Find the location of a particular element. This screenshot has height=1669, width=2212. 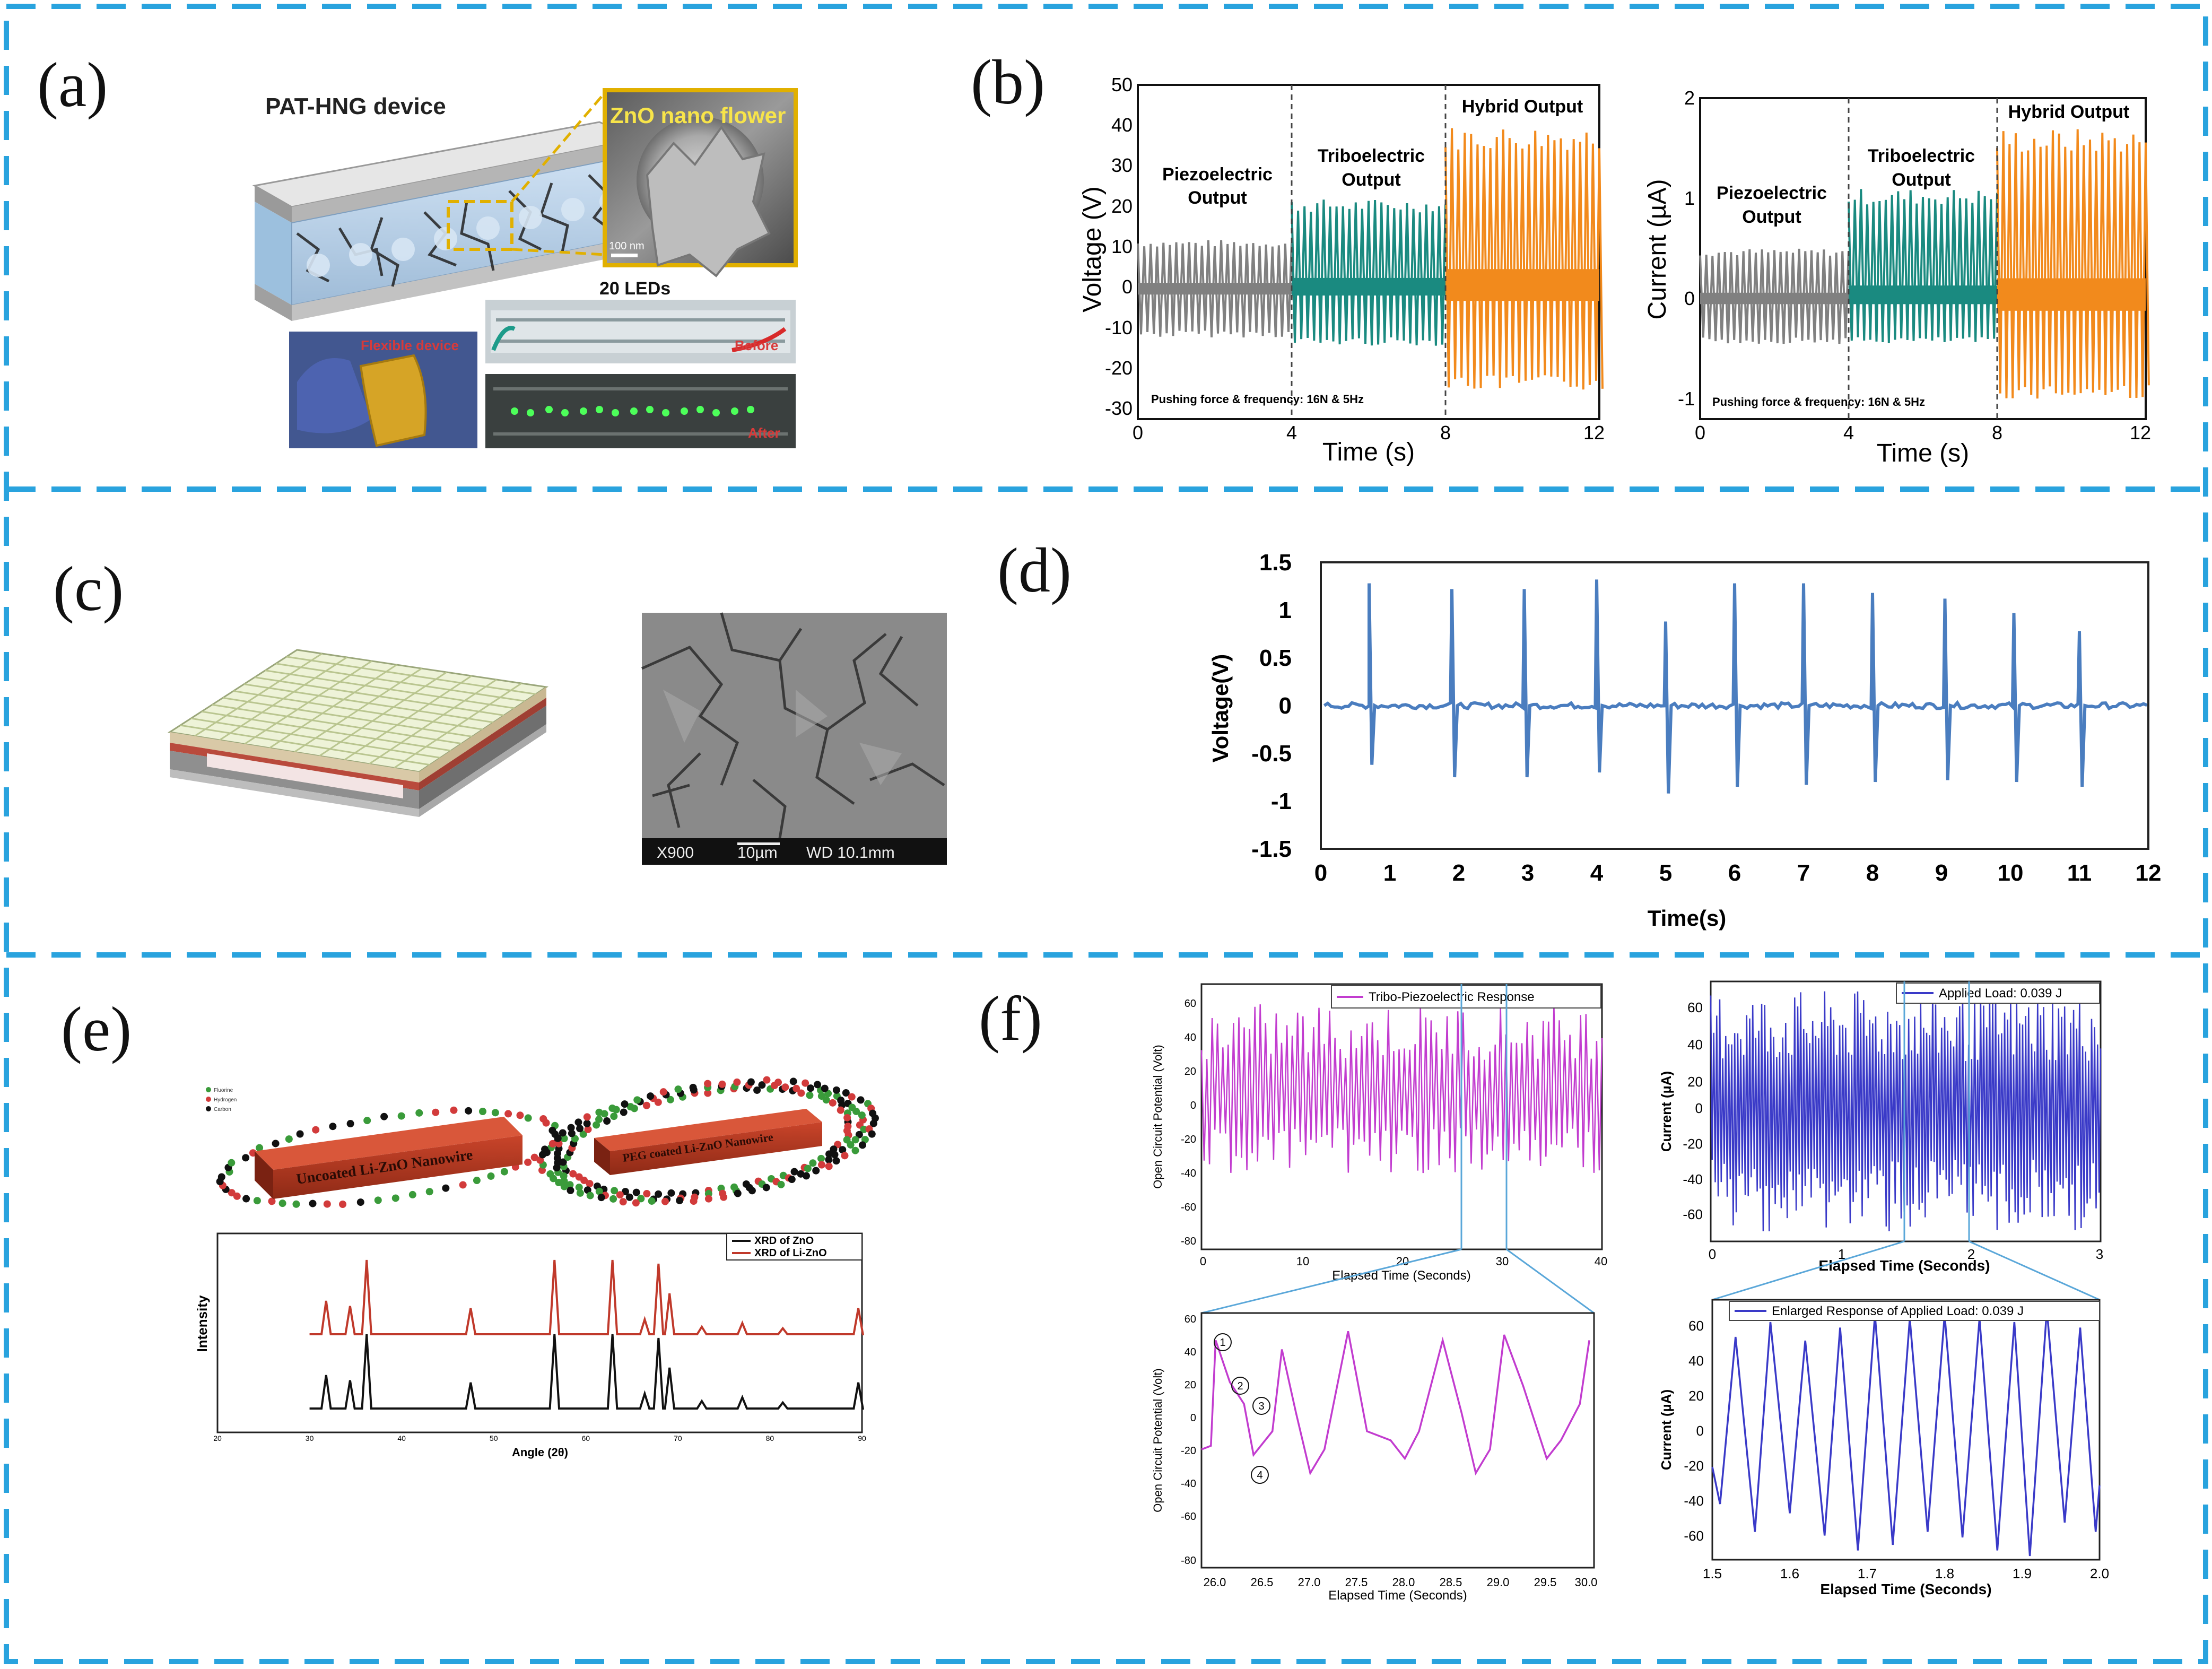

panel-e-label: (e) is located at coordinates (96, 1029).